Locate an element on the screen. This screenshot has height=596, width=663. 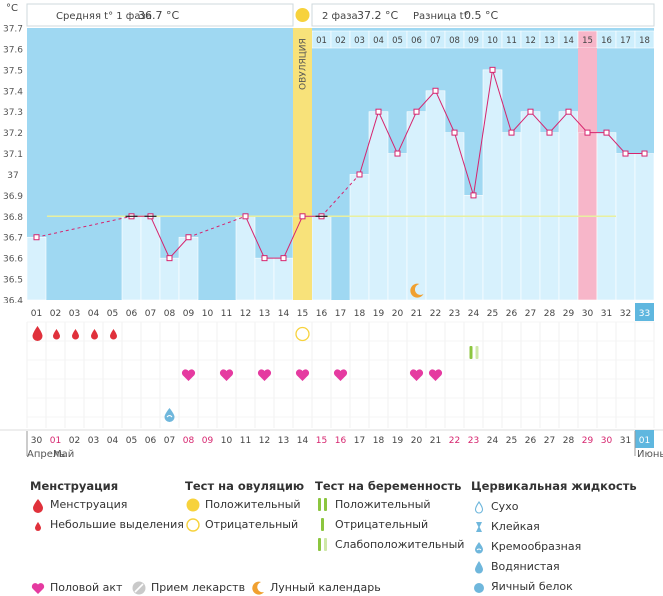
cycle-day-label: 18 is located at coordinates (360, 314).